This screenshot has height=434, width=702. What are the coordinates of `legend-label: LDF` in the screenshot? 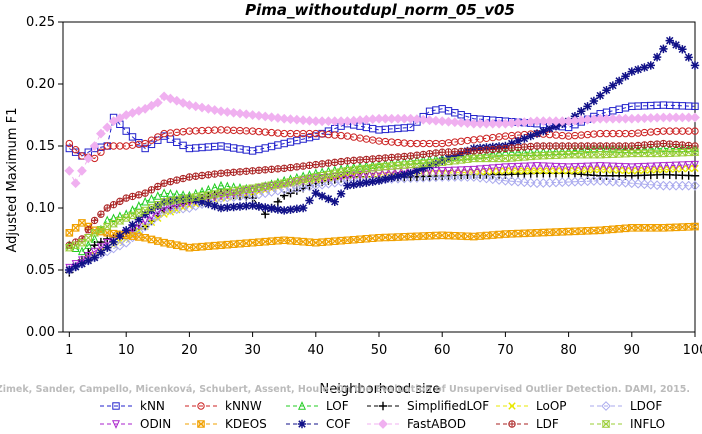 It's located at (547, 424).